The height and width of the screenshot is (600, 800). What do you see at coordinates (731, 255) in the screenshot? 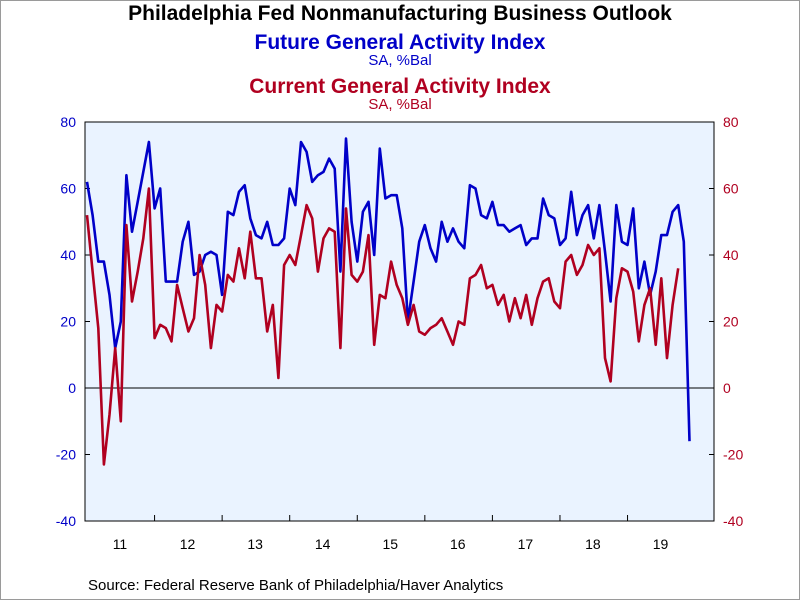
I see `y2-tick-label: 40` at bounding box center [731, 255].